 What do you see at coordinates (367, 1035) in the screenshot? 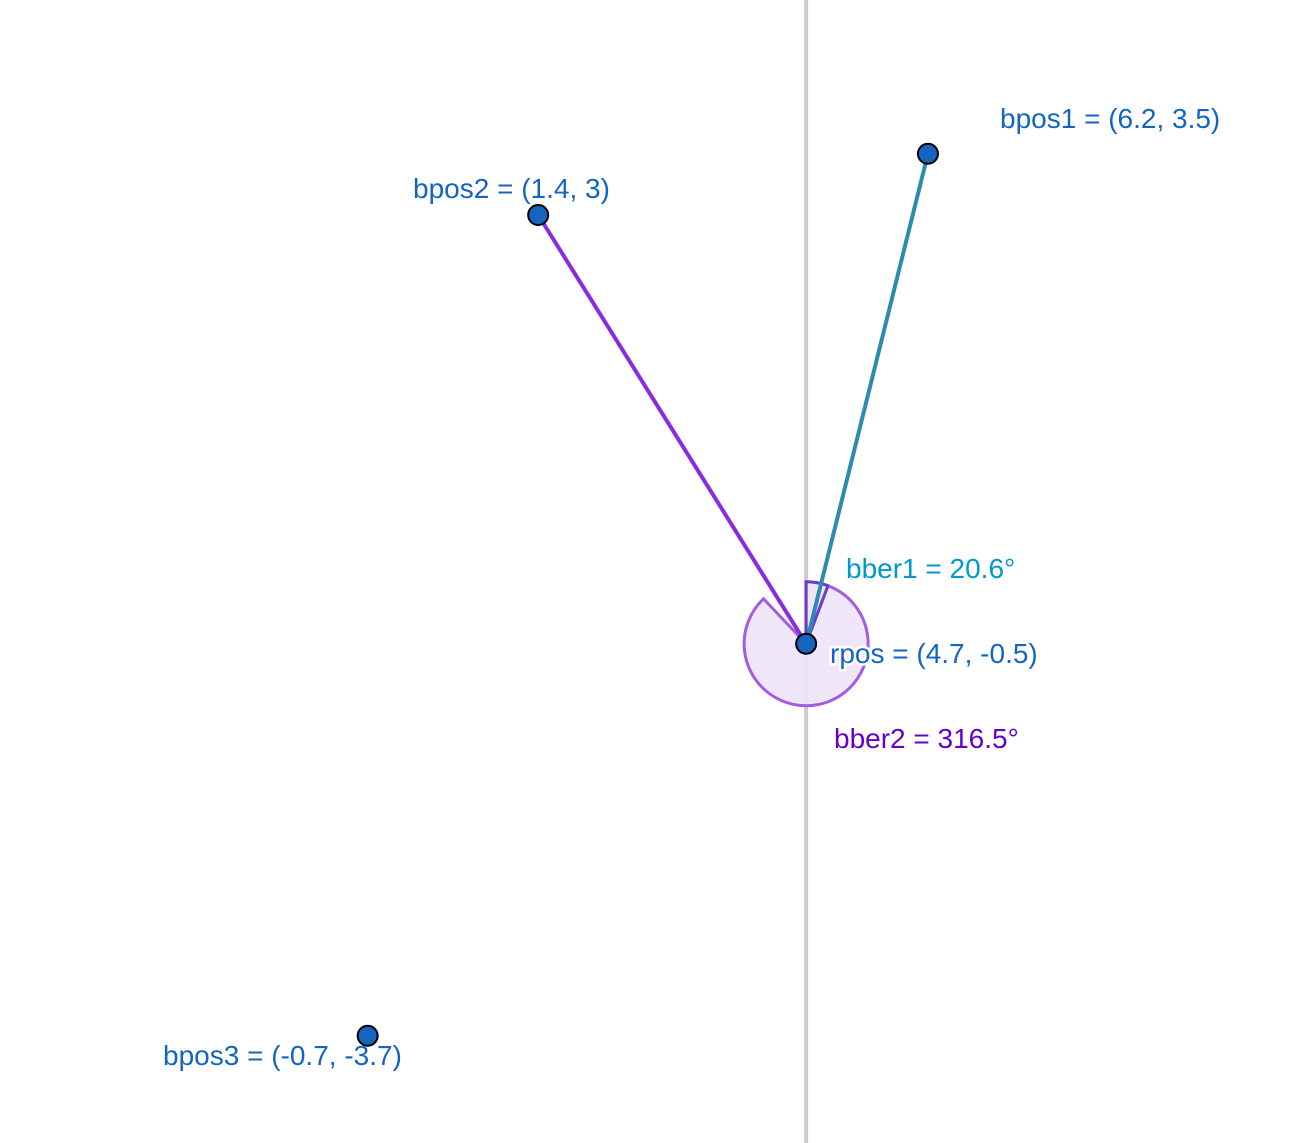
I see `point-bpos3` at bounding box center [367, 1035].